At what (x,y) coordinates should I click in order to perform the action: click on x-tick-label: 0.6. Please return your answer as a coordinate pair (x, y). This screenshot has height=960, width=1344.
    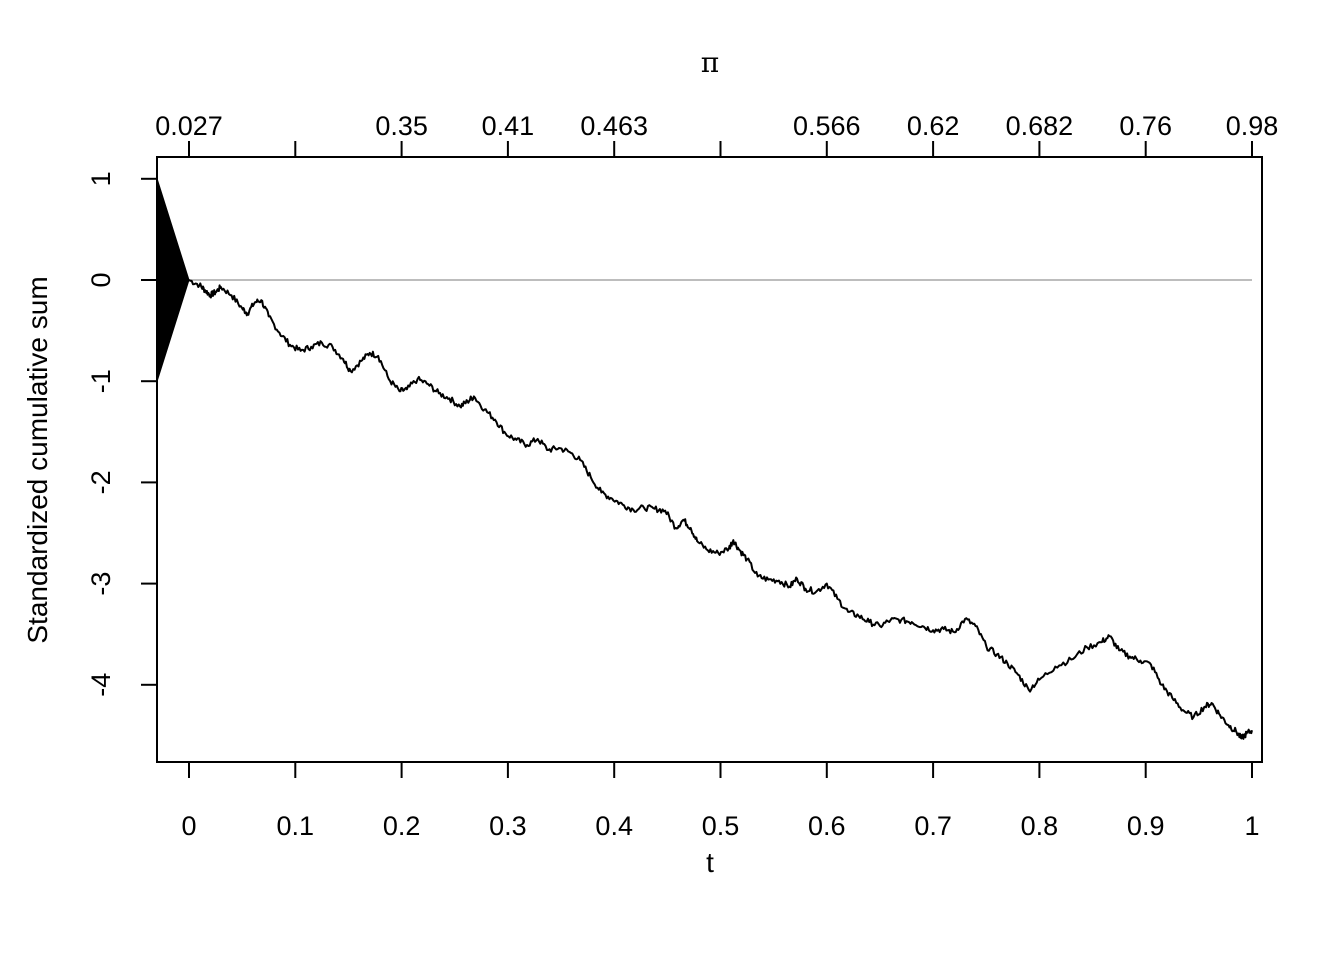
    Looking at the image, I should click on (827, 826).